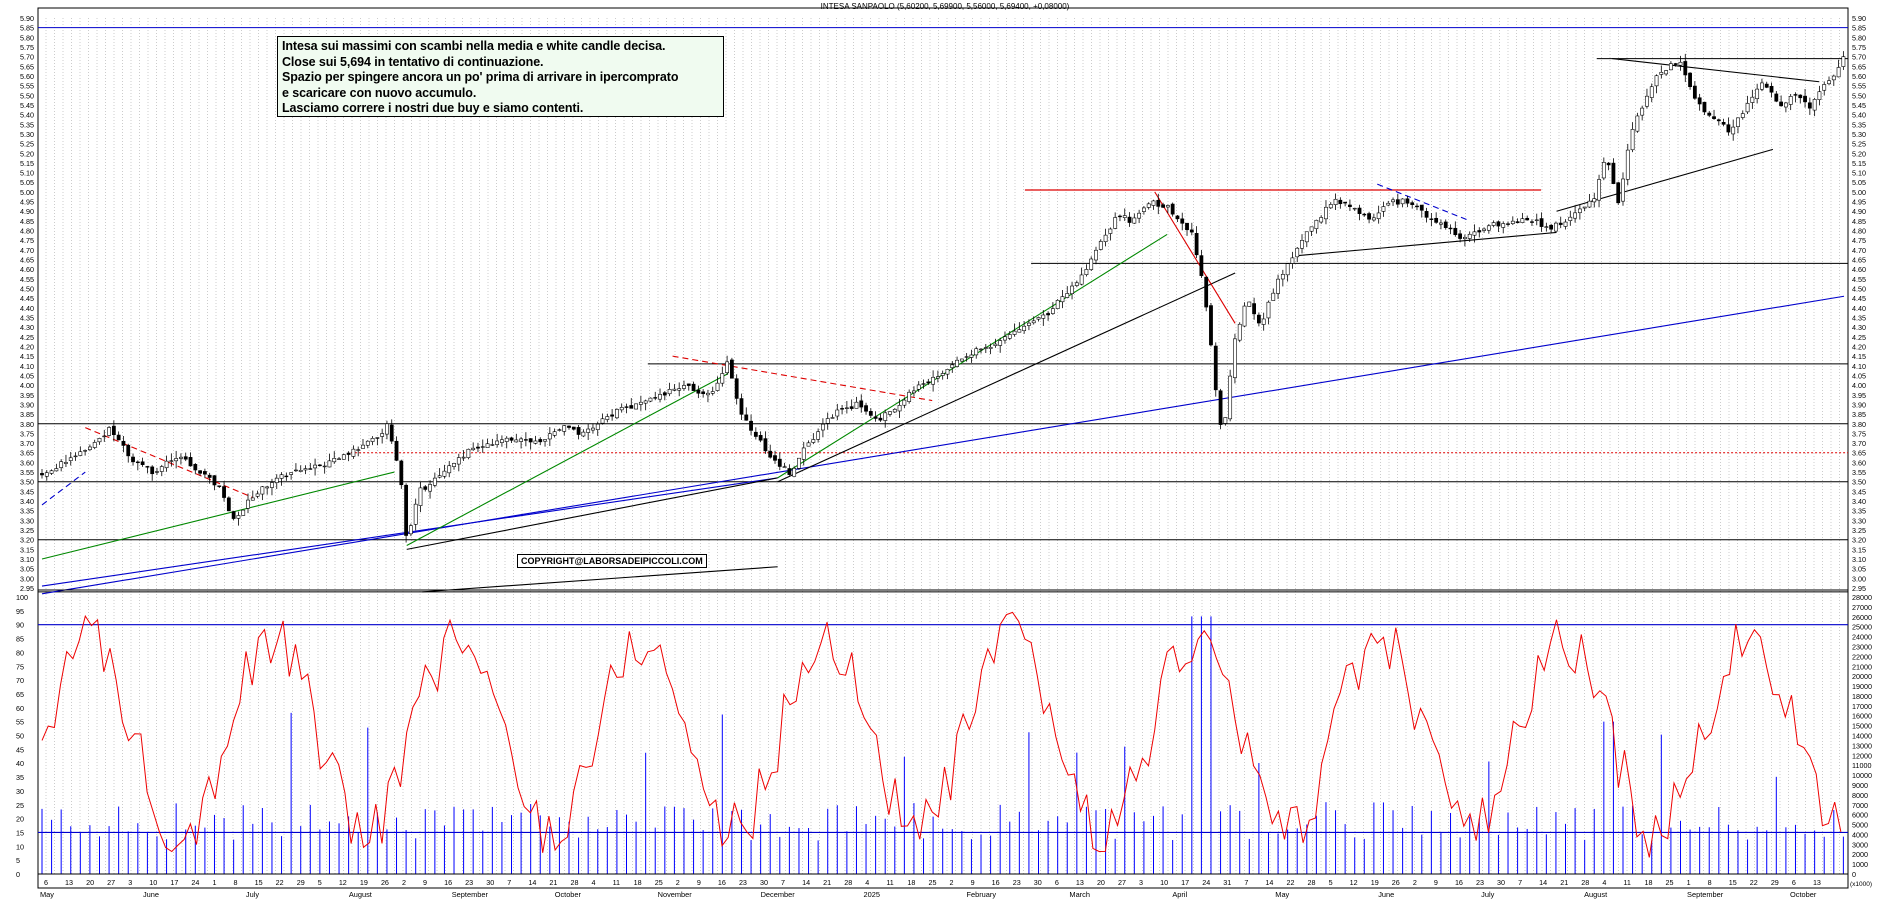  Describe the element at coordinates (1164, 882) in the screenshot. I see `day-tick-label: 10` at that location.